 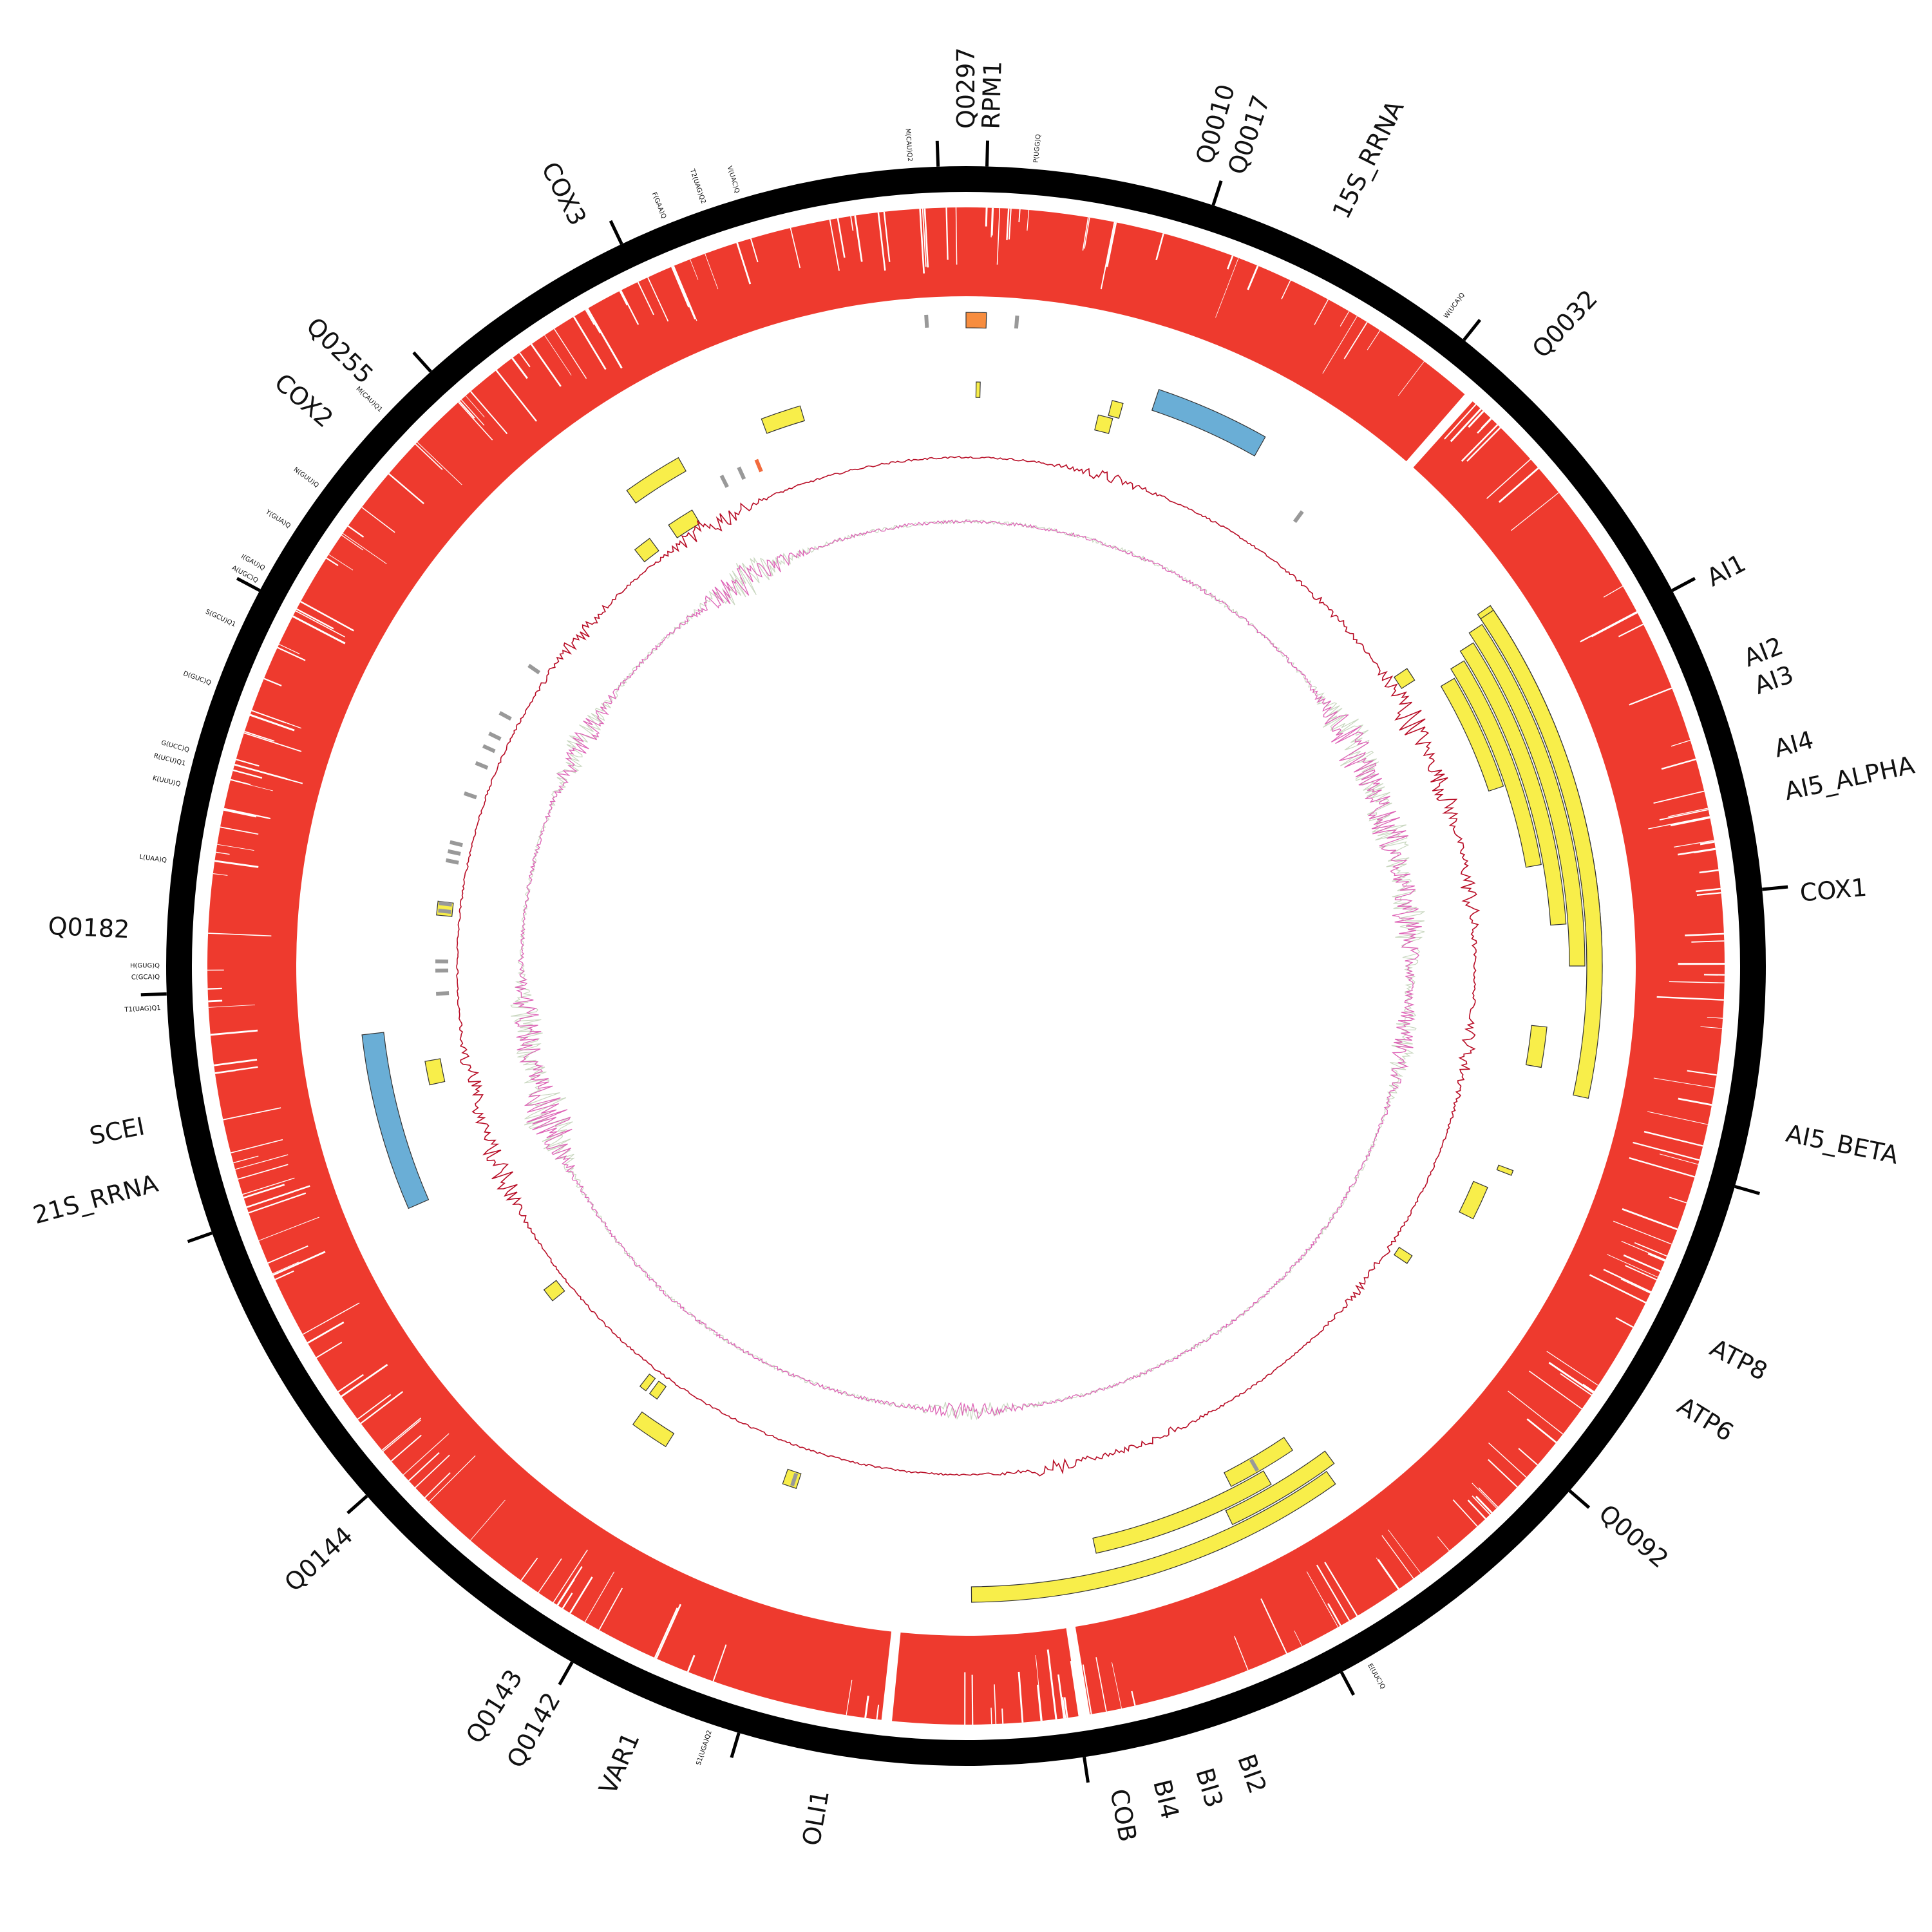 I want to click on gene-label: Q0144, so click(x=318, y=1559).